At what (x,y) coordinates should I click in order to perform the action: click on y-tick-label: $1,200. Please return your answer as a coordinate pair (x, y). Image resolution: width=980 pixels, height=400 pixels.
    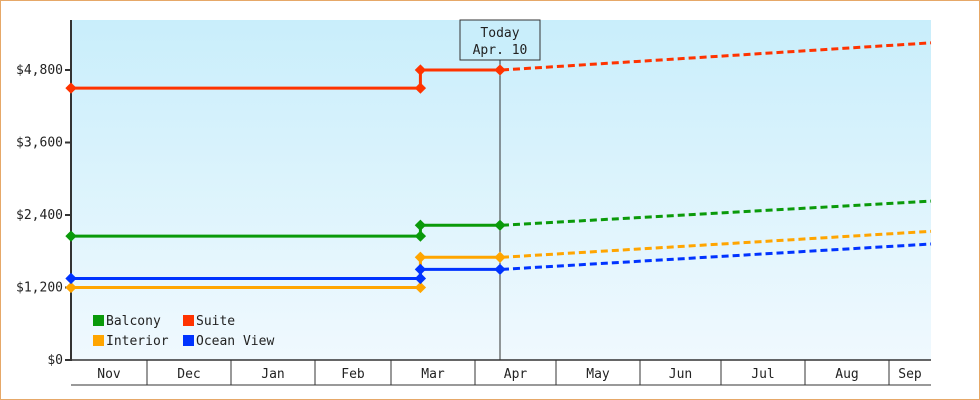
    Looking at the image, I should click on (39, 288).